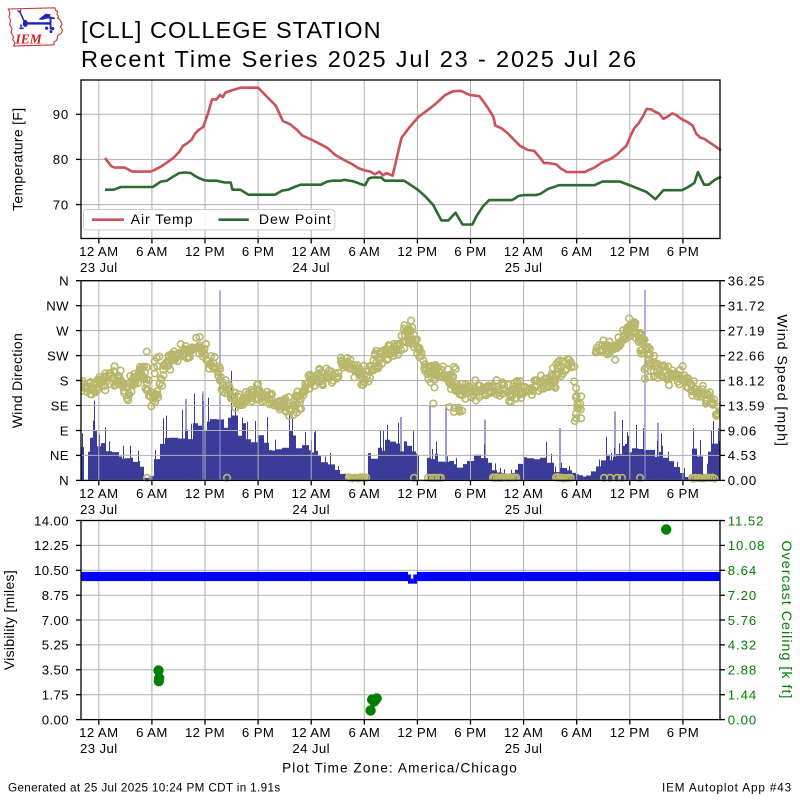 This screenshot has width=800, height=800. What do you see at coordinates (742, 595) in the screenshot?
I see `svg-text: 7.20` at bounding box center [742, 595].